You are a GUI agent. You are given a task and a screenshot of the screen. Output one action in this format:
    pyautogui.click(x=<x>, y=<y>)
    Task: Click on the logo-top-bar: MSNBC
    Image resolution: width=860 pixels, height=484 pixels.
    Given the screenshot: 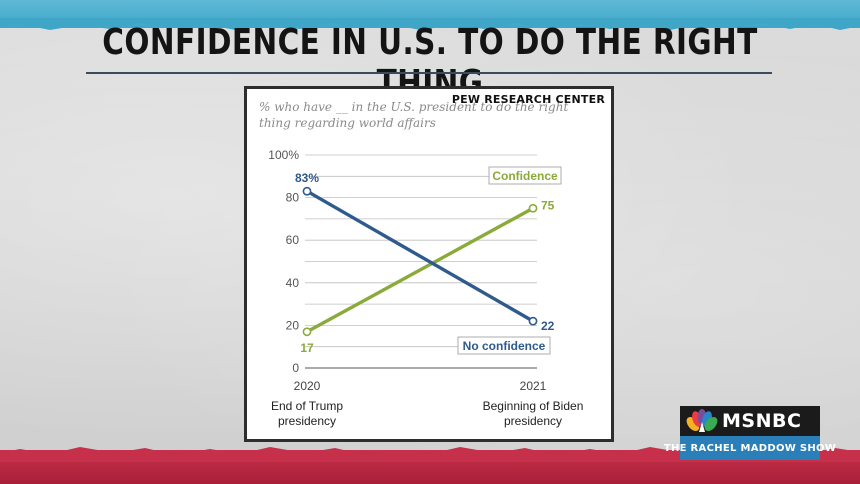 What is the action you would take?
    pyautogui.click(x=750, y=421)
    